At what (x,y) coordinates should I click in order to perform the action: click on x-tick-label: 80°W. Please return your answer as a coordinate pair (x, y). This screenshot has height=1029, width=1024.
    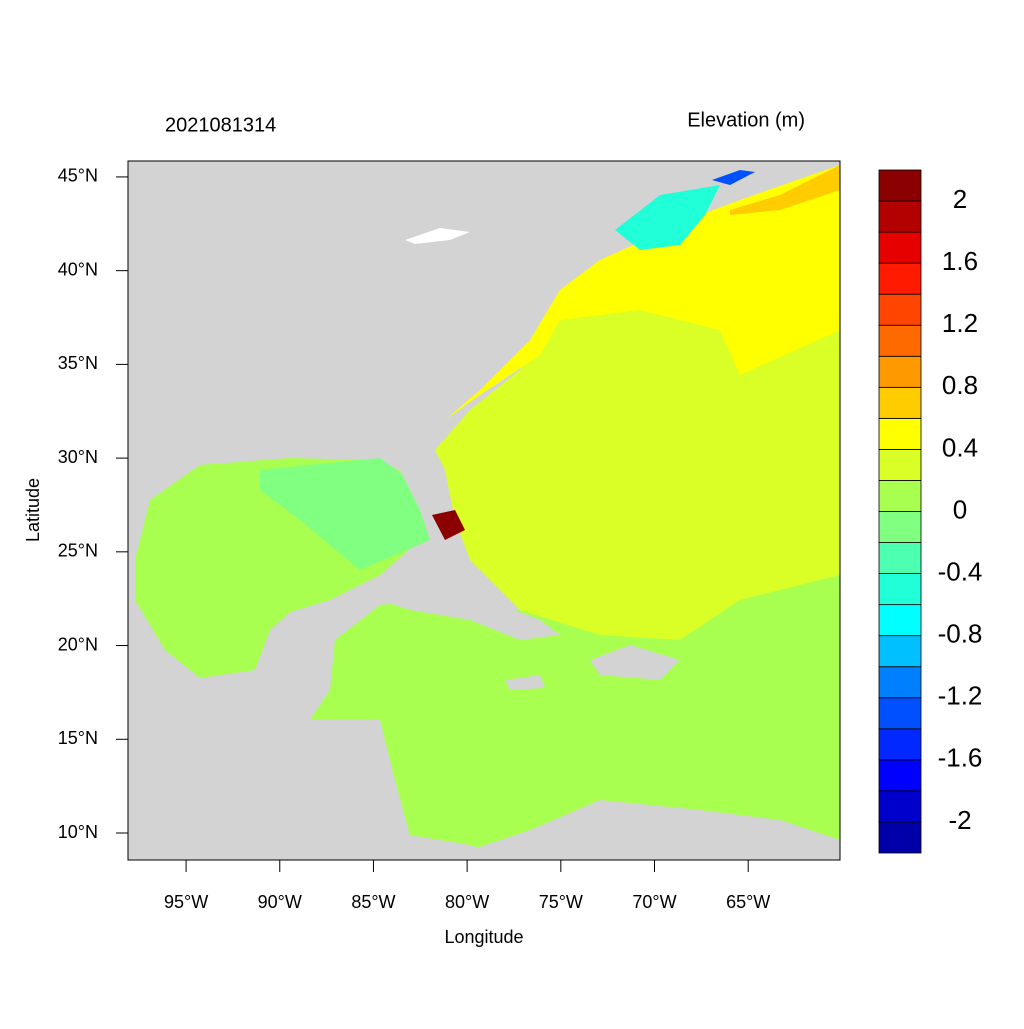
    Looking at the image, I should click on (467, 902).